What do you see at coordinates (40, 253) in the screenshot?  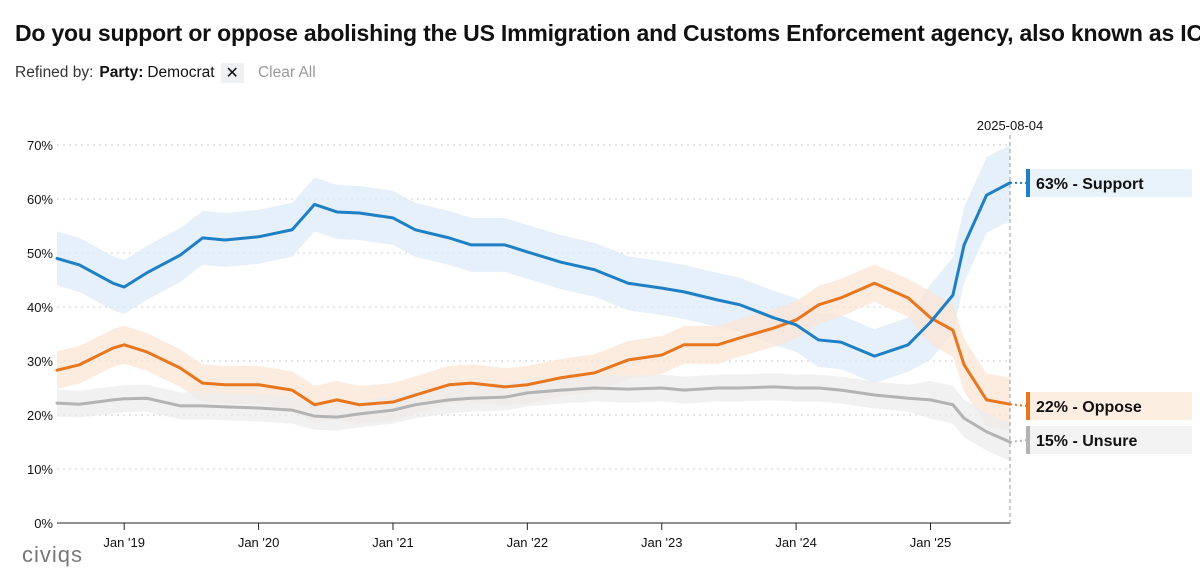 I see `y-tick-label: 50%` at bounding box center [40, 253].